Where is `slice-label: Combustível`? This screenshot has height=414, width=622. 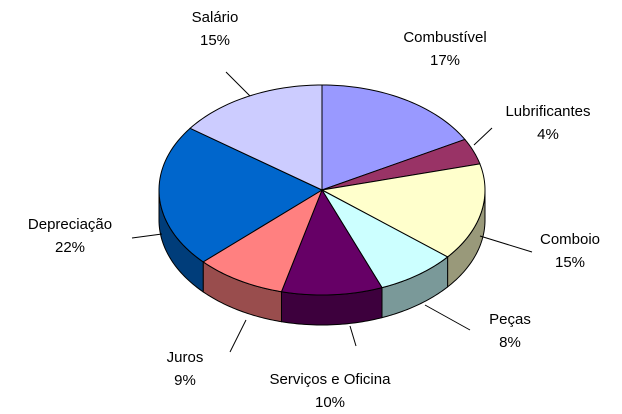
slice-label: Combustível is located at coordinates (444, 37).